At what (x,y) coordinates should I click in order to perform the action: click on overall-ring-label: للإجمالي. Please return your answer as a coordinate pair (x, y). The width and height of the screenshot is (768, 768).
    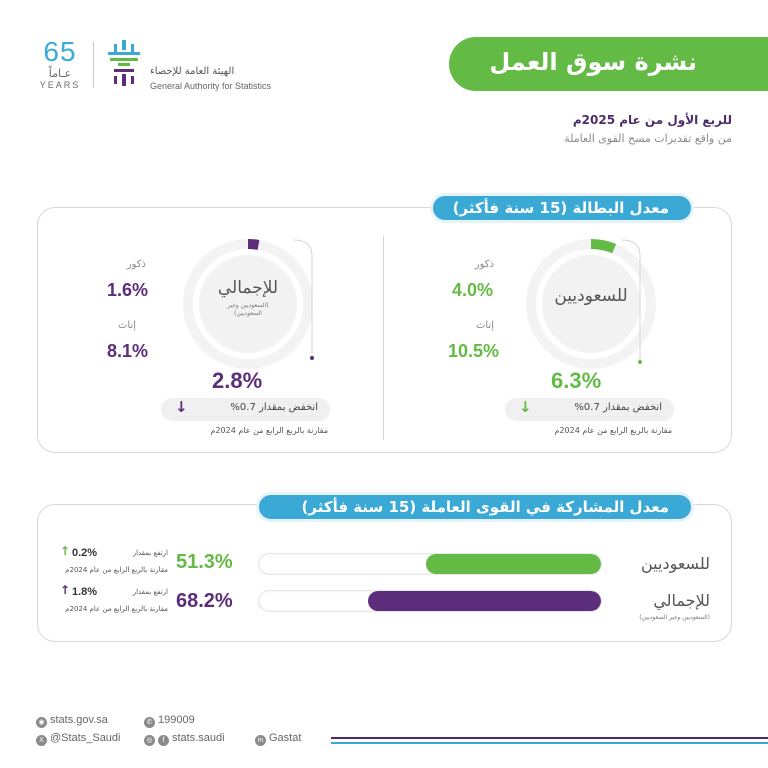
    Looking at the image, I should click on (248, 288).